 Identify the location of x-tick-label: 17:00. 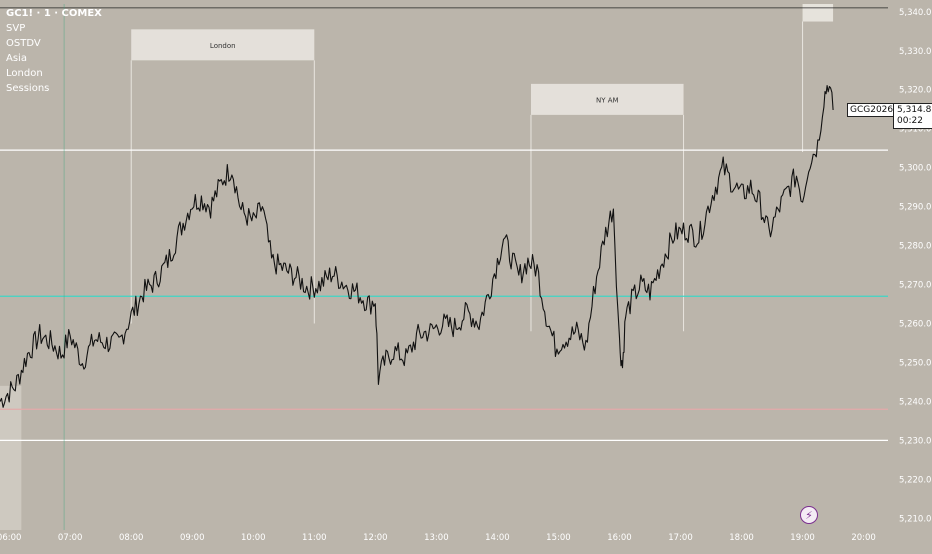
(680, 538).